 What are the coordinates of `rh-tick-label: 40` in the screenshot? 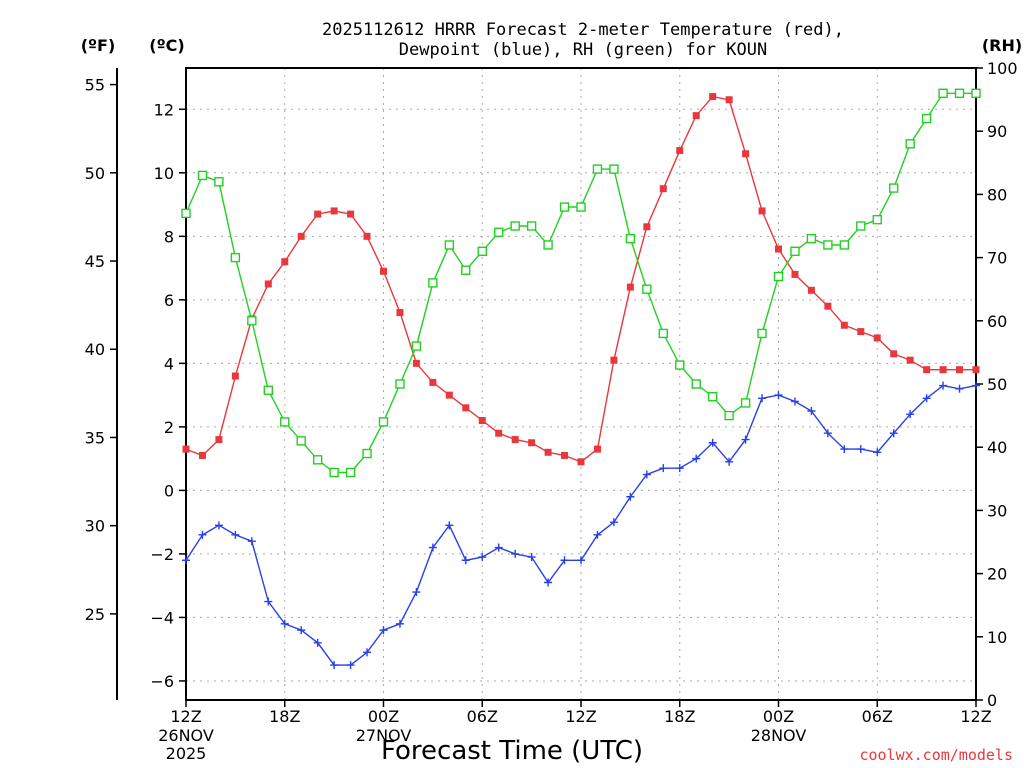 It's located at (997, 447).